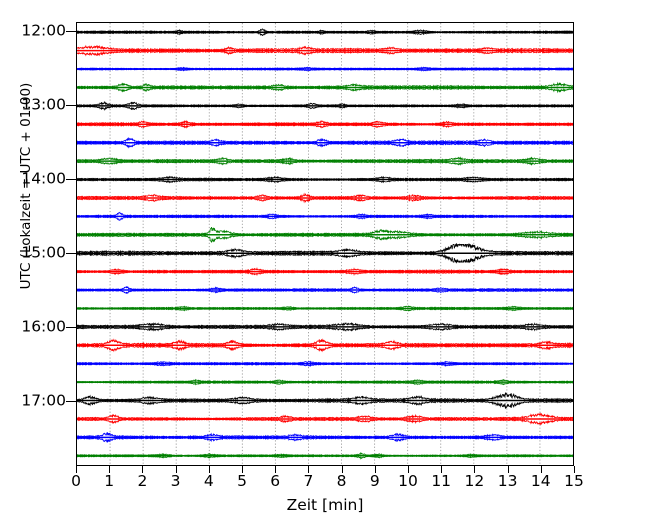 The height and width of the screenshot is (520, 650). I want to click on x-tick-label-15: 15, so click(574, 481).